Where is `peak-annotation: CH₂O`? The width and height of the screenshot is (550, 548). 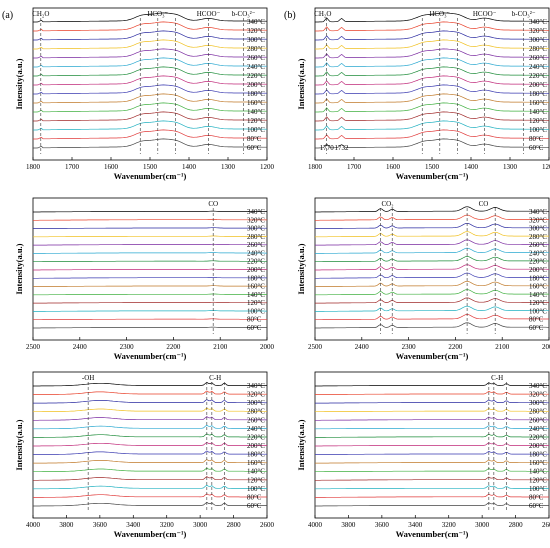 peak-annotation: CH₂O is located at coordinates (40, 14).